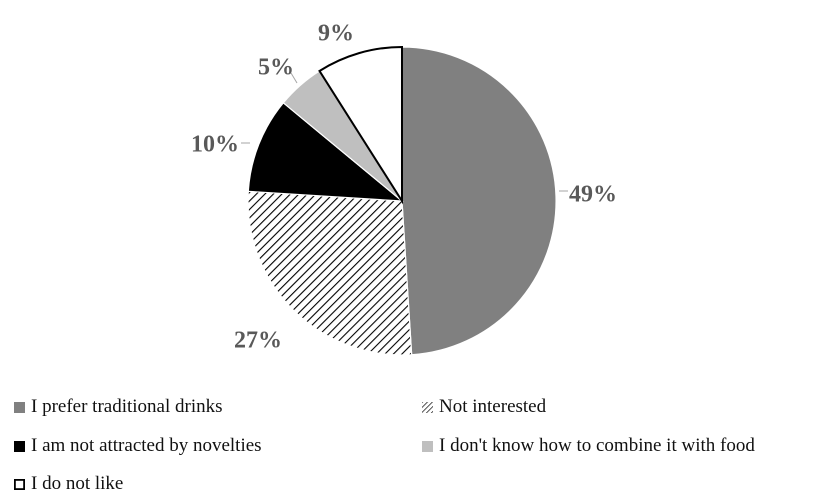 The height and width of the screenshot is (496, 813). Describe the element at coordinates (294, 78) in the screenshot. I see `leader-line-combine-with-food` at that location.